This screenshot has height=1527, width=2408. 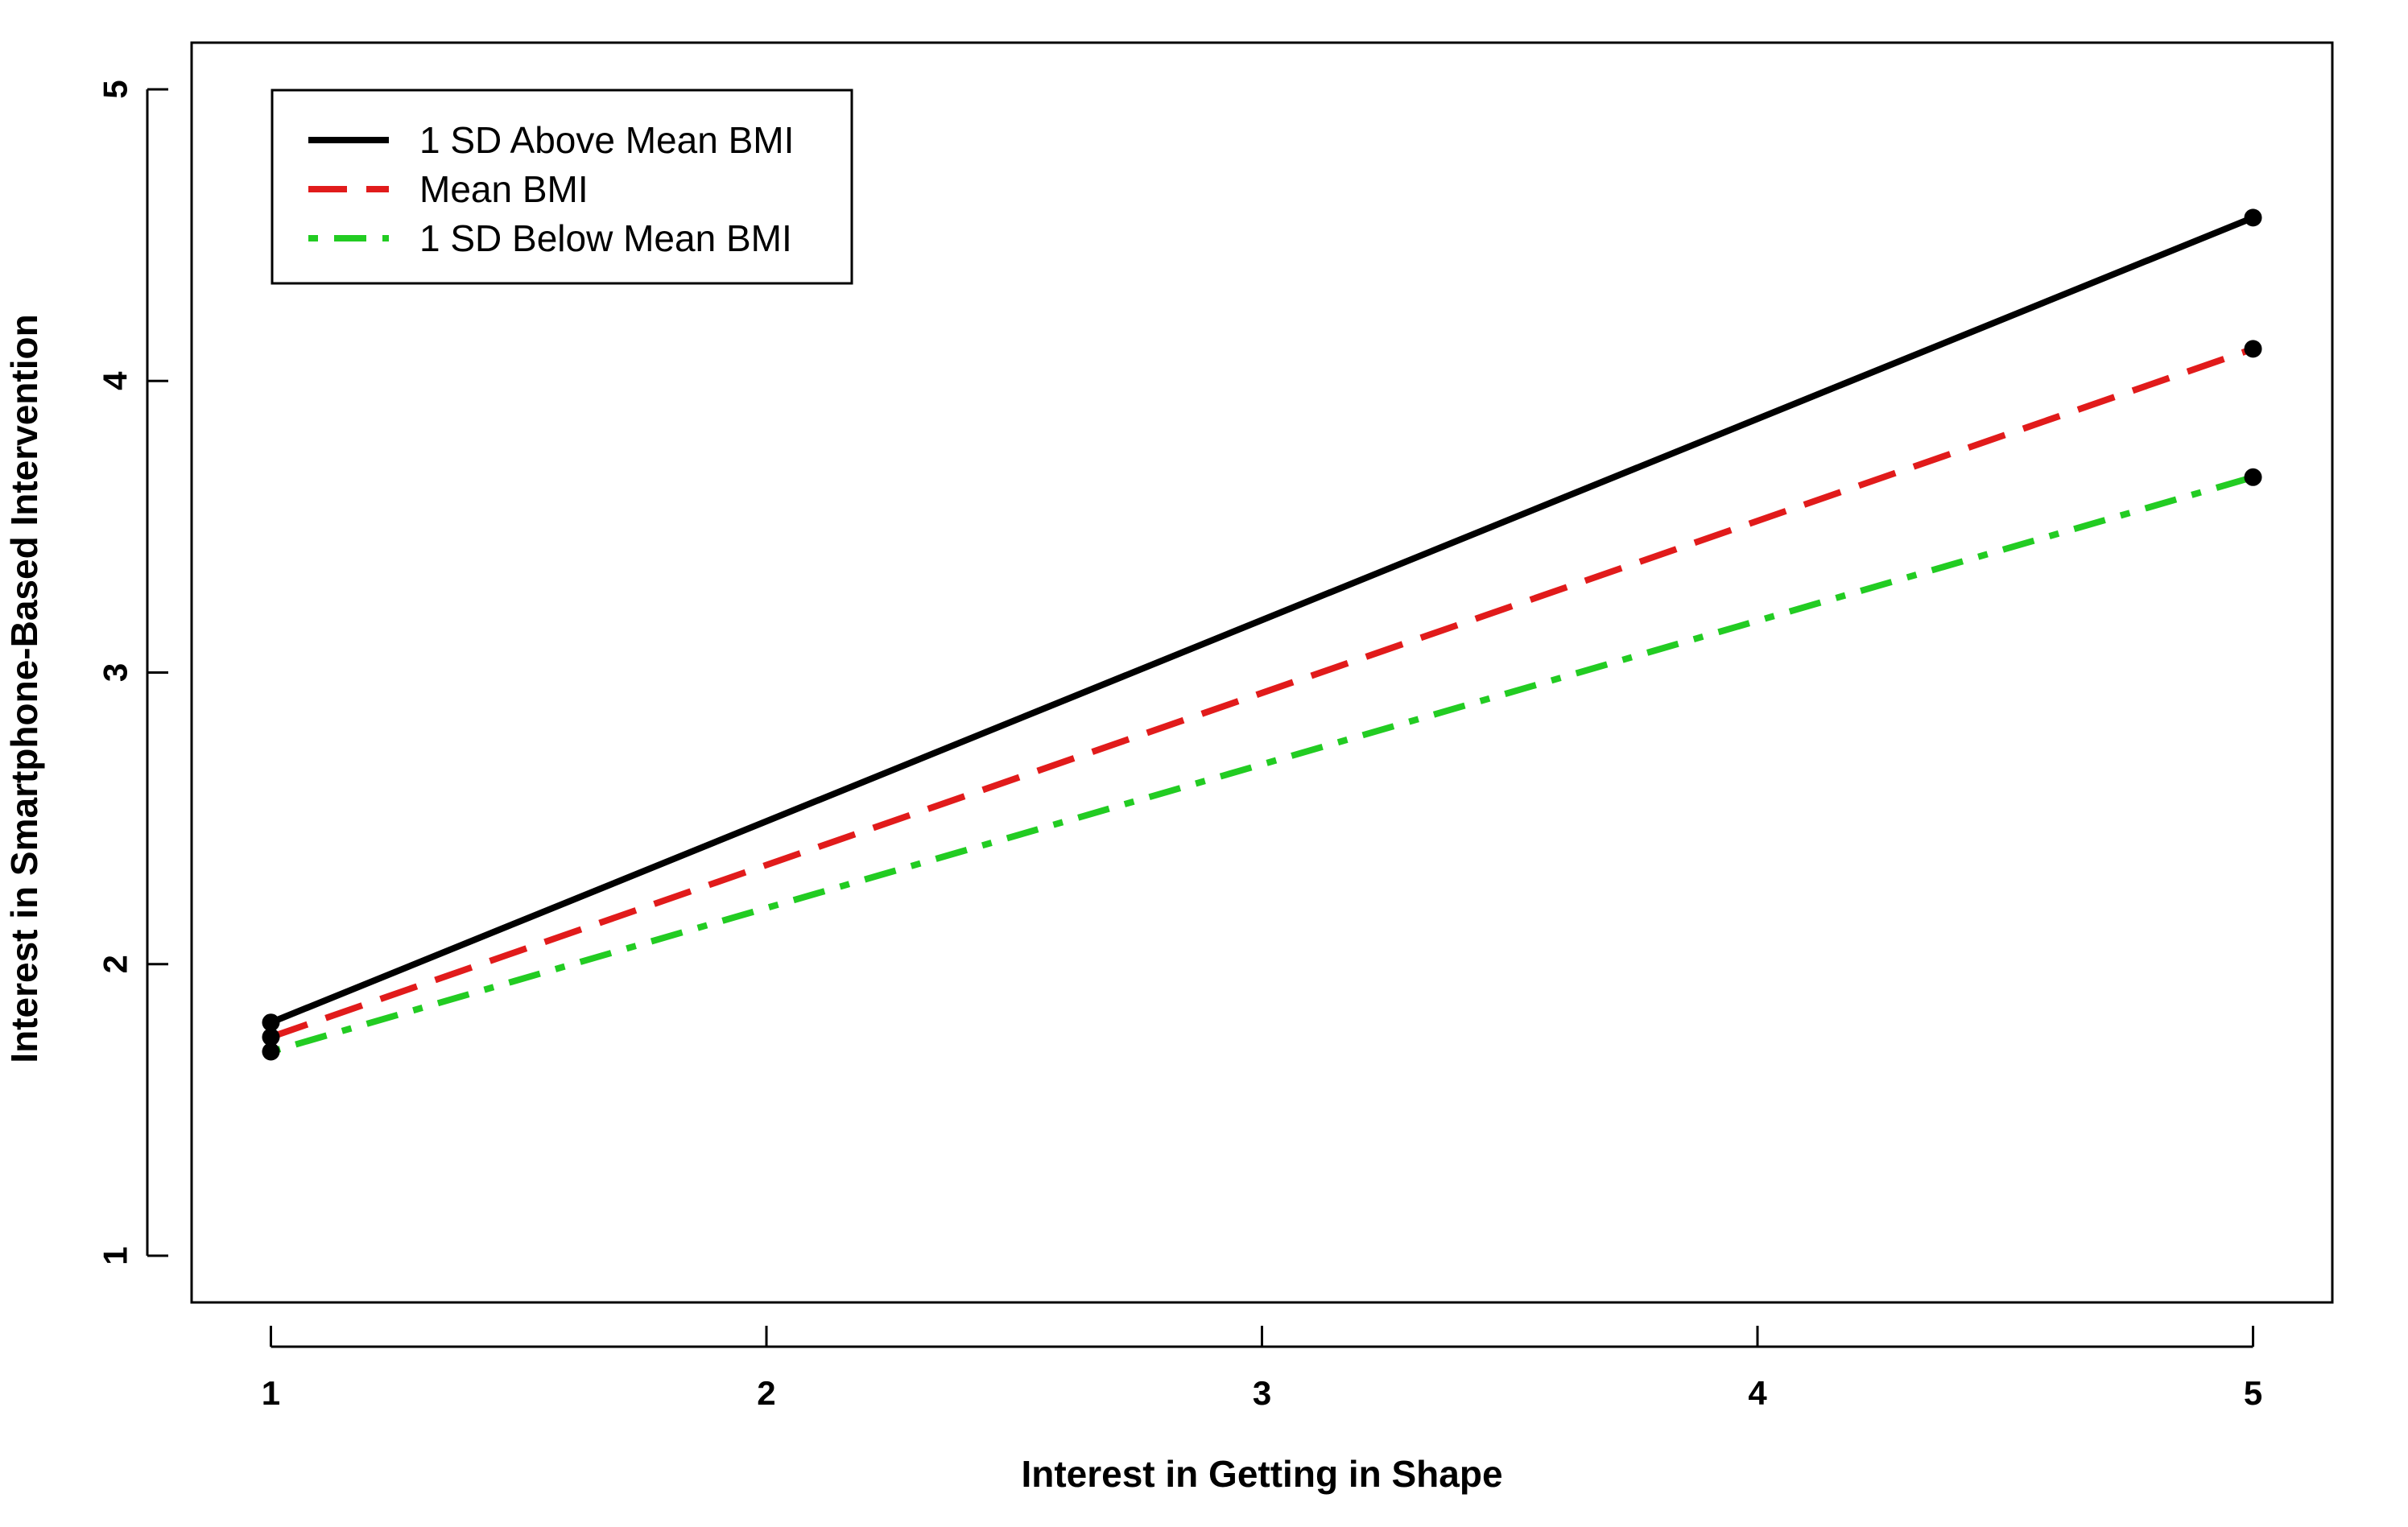 I want to click on y-tick-label: 3, so click(x=115, y=672).